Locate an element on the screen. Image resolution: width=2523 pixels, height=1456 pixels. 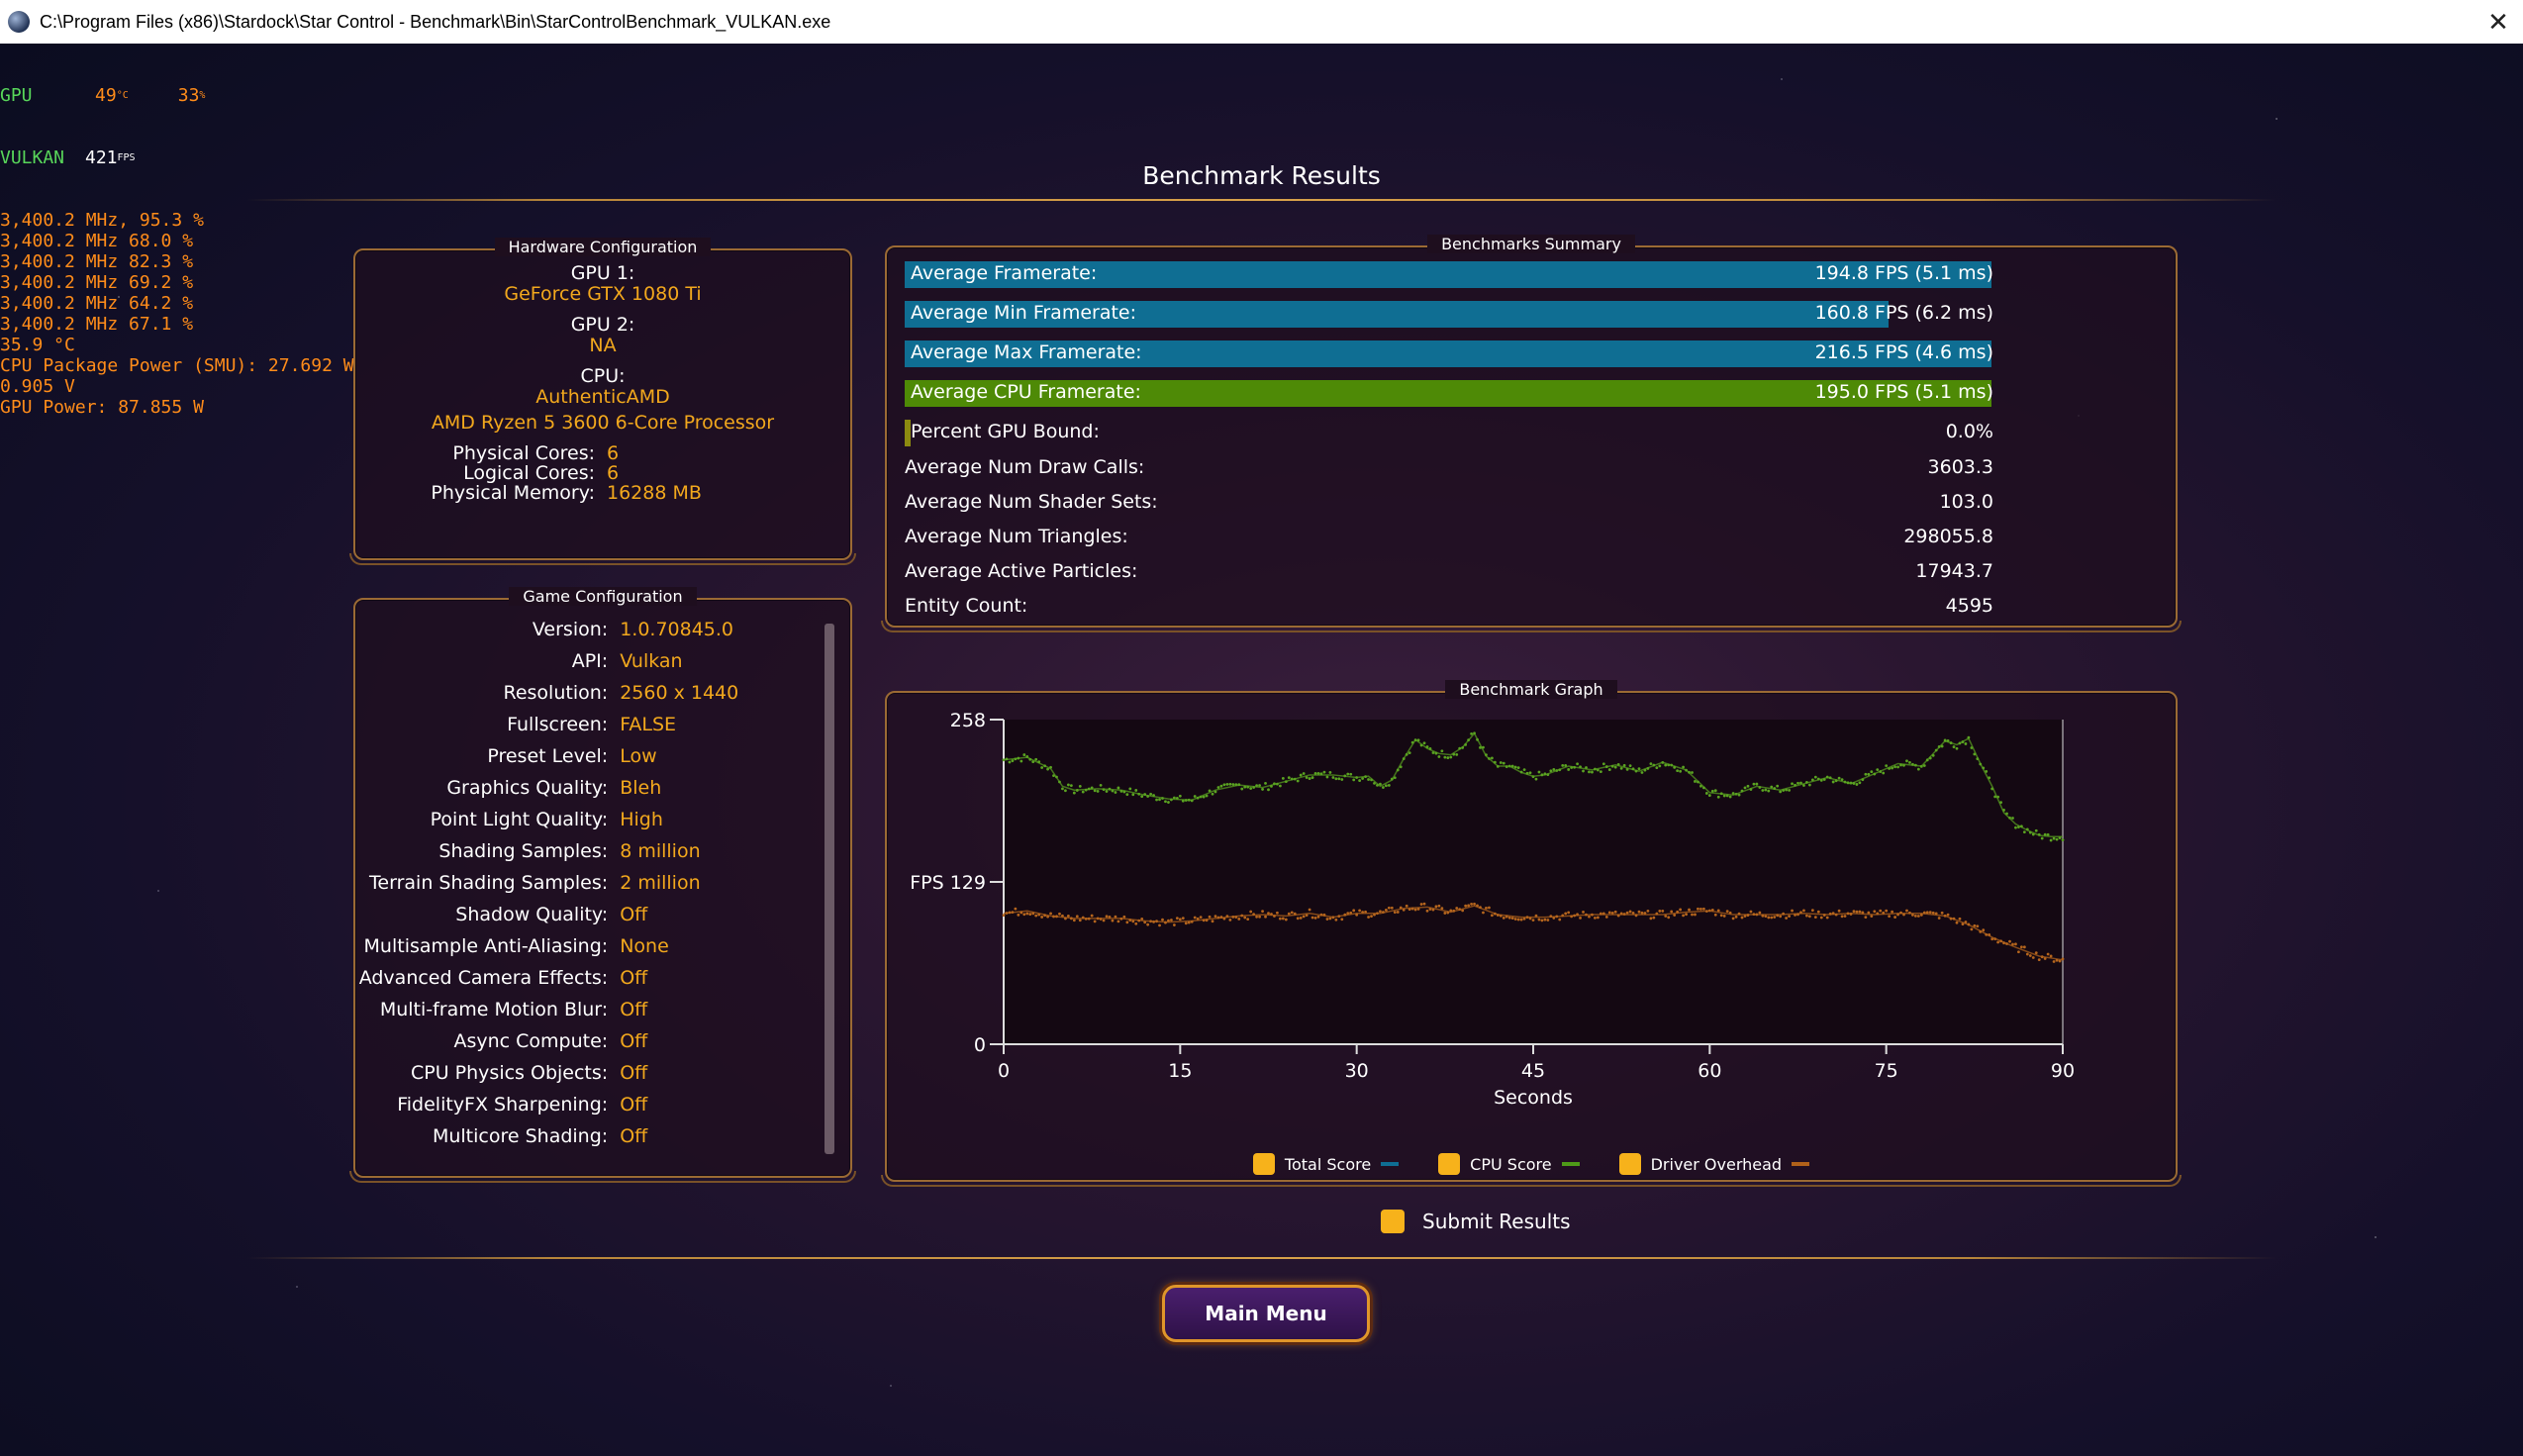
game-config-row: FidelityFX Sharpening: Off is located at coordinates (588, 1104).